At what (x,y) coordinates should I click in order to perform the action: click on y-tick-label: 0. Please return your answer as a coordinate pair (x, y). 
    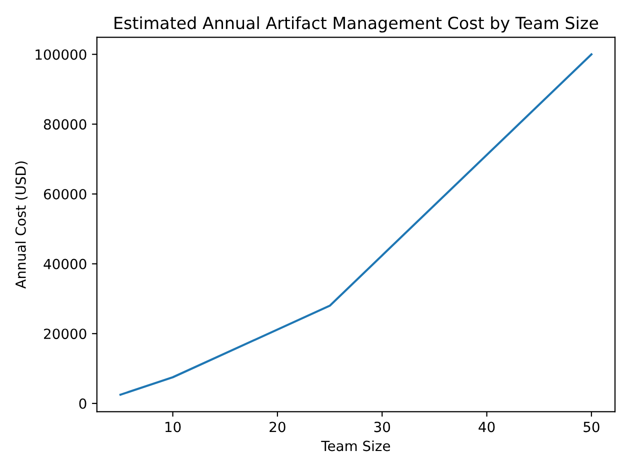
    Looking at the image, I should click on (82, 403).